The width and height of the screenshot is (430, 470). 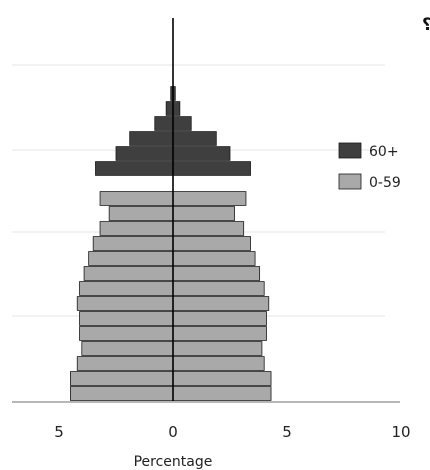 I want to click on x-axis-label: Percentage, so click(x=173, y=462).